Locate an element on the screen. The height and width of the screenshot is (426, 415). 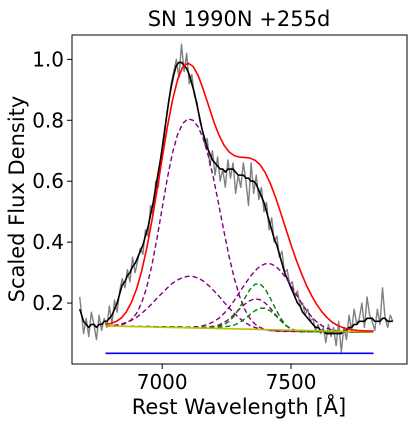
y-axis-title: Scaled Flux Density is located at coordinates (17, 199).